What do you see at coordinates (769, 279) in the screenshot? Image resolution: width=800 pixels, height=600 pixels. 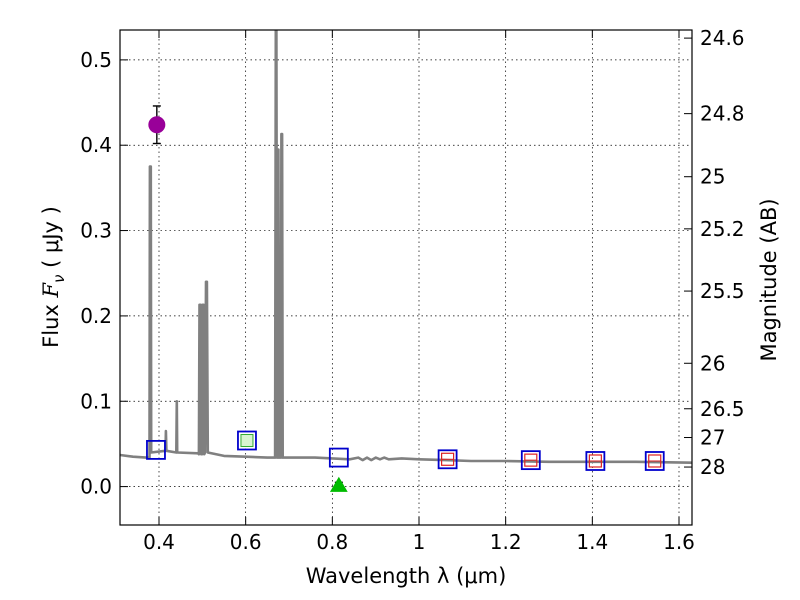 I see `y-axis-label-right: Magnitude (AB)` at bounding box center [769, 279].